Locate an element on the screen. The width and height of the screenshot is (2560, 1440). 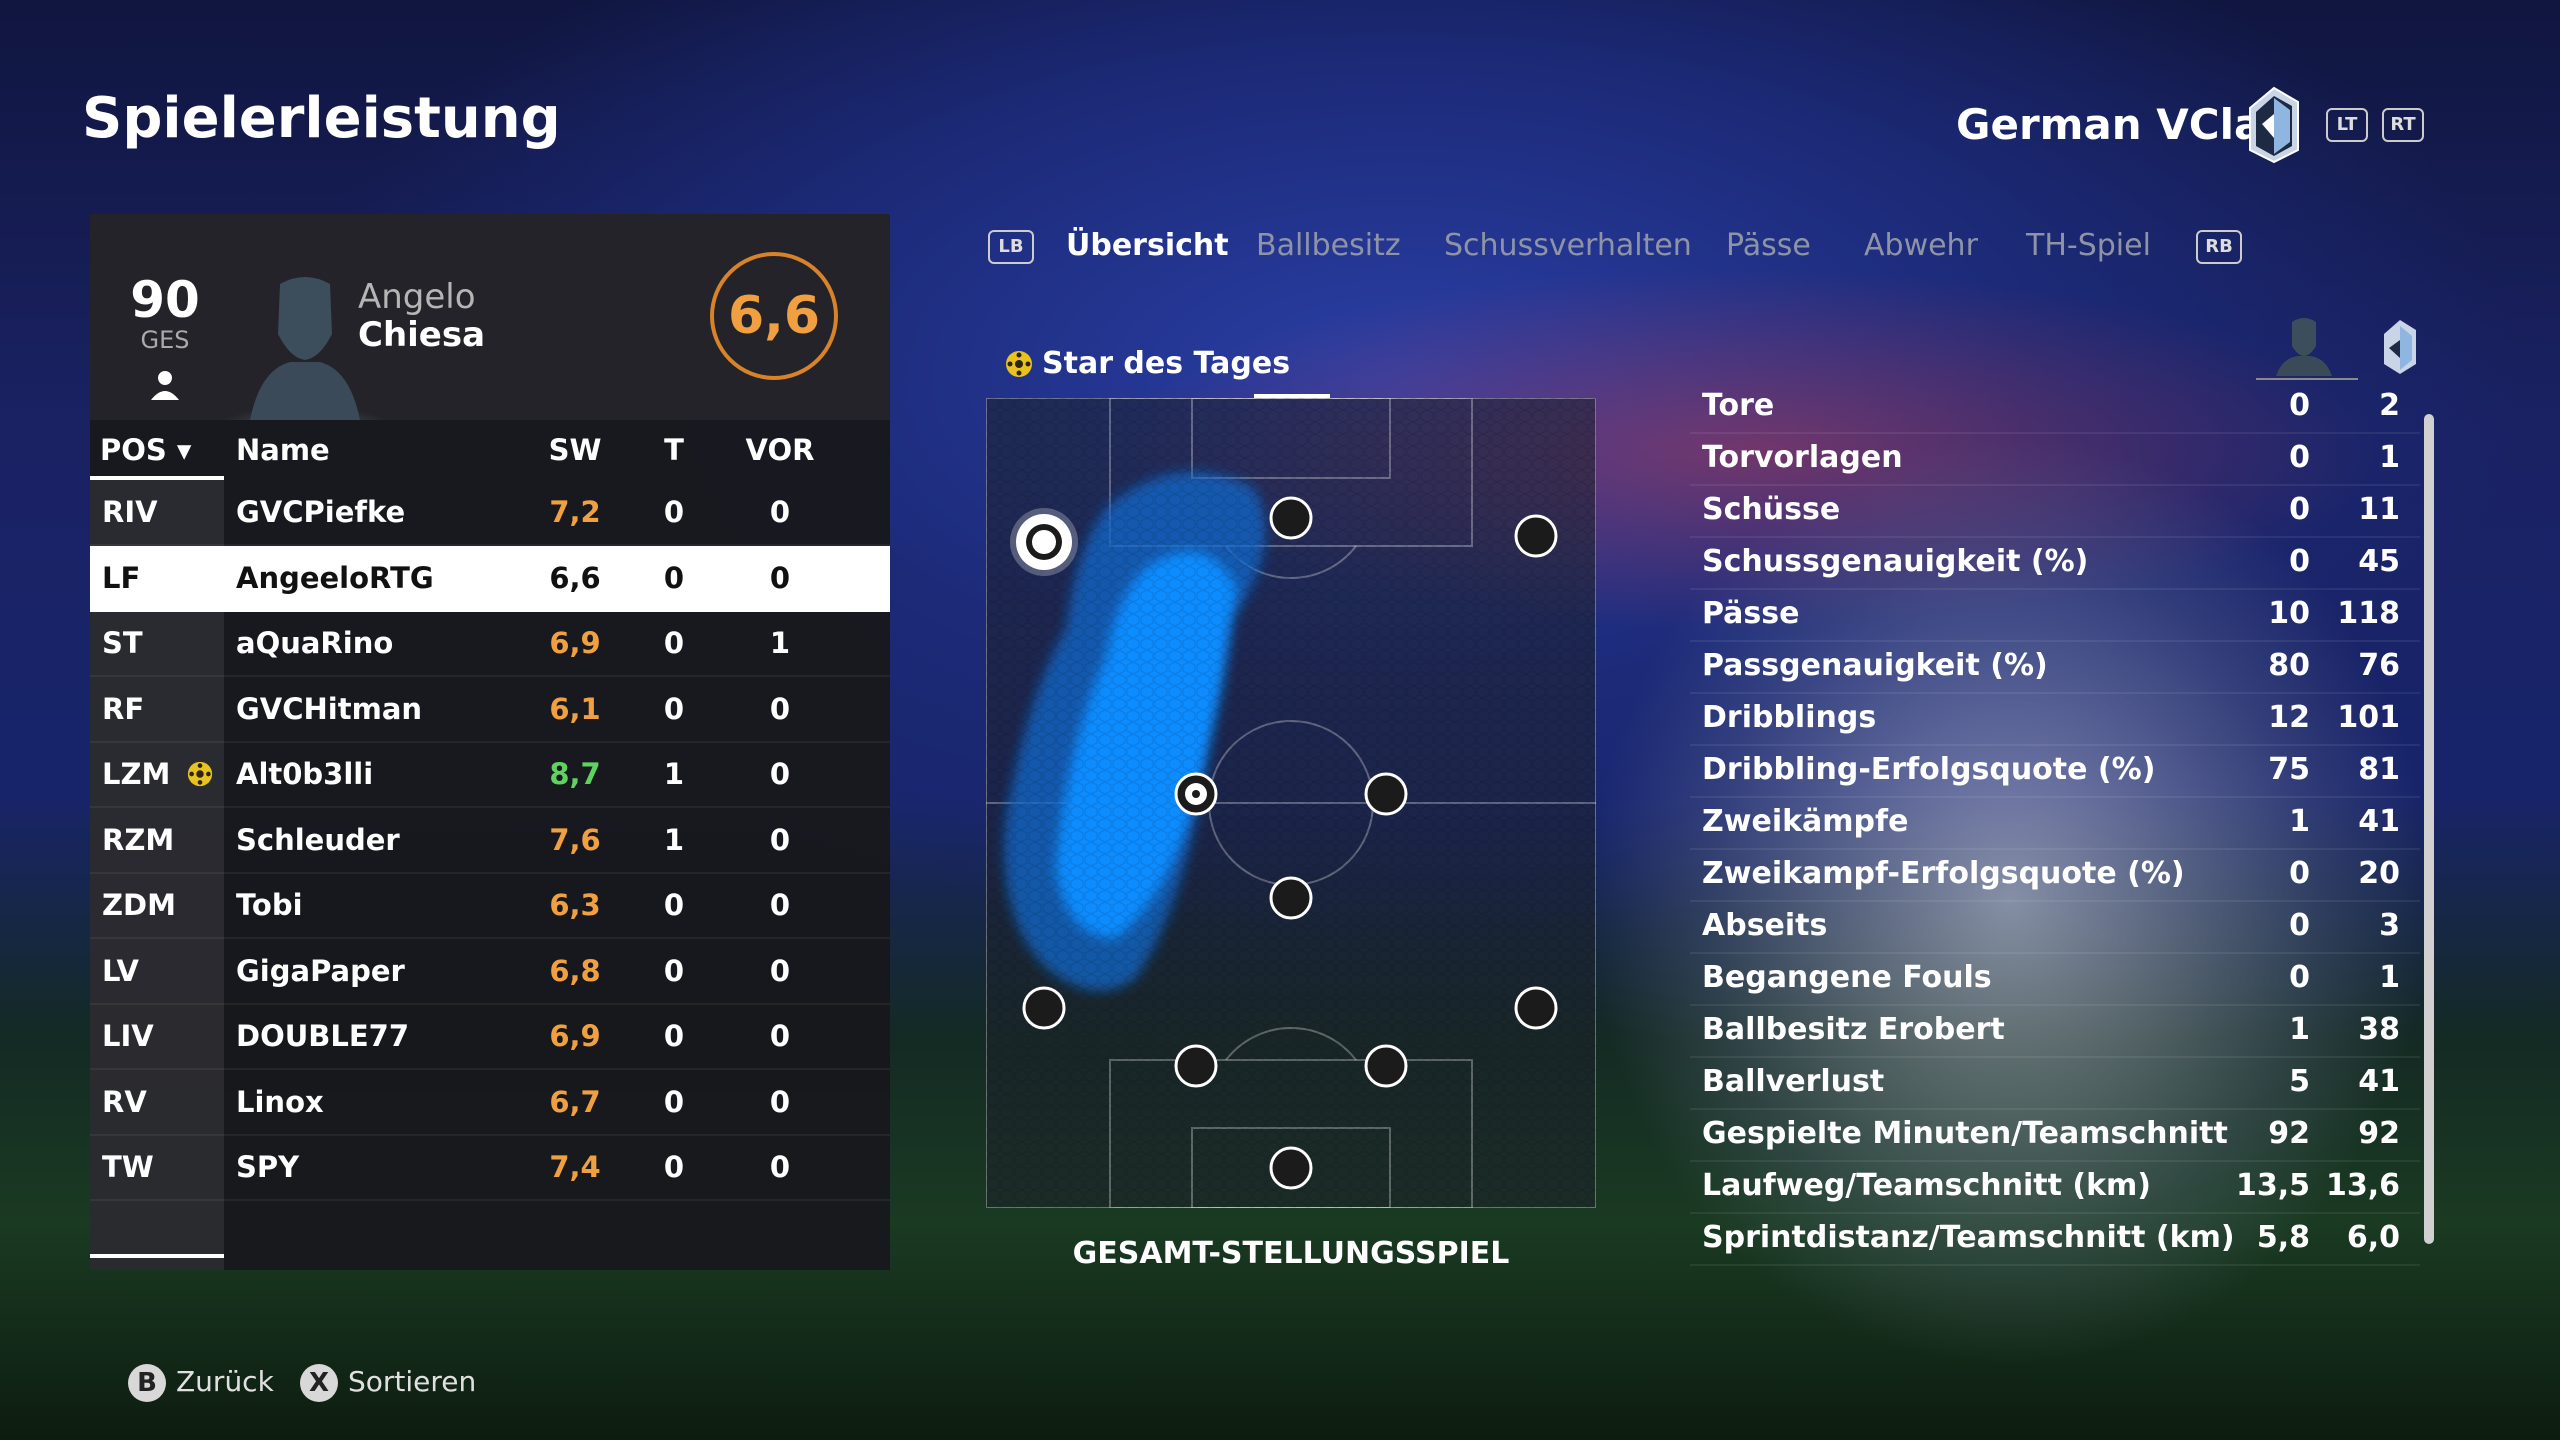
stat-team-value: 11 is located at coordinates (2379, 509).